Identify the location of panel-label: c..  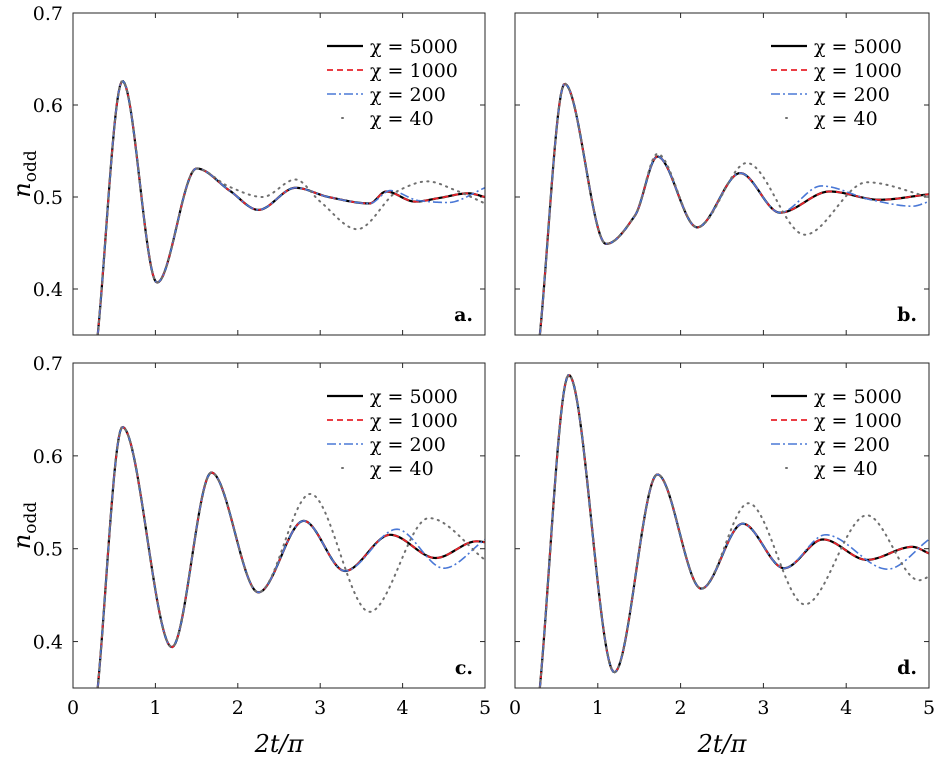
(464, 668).